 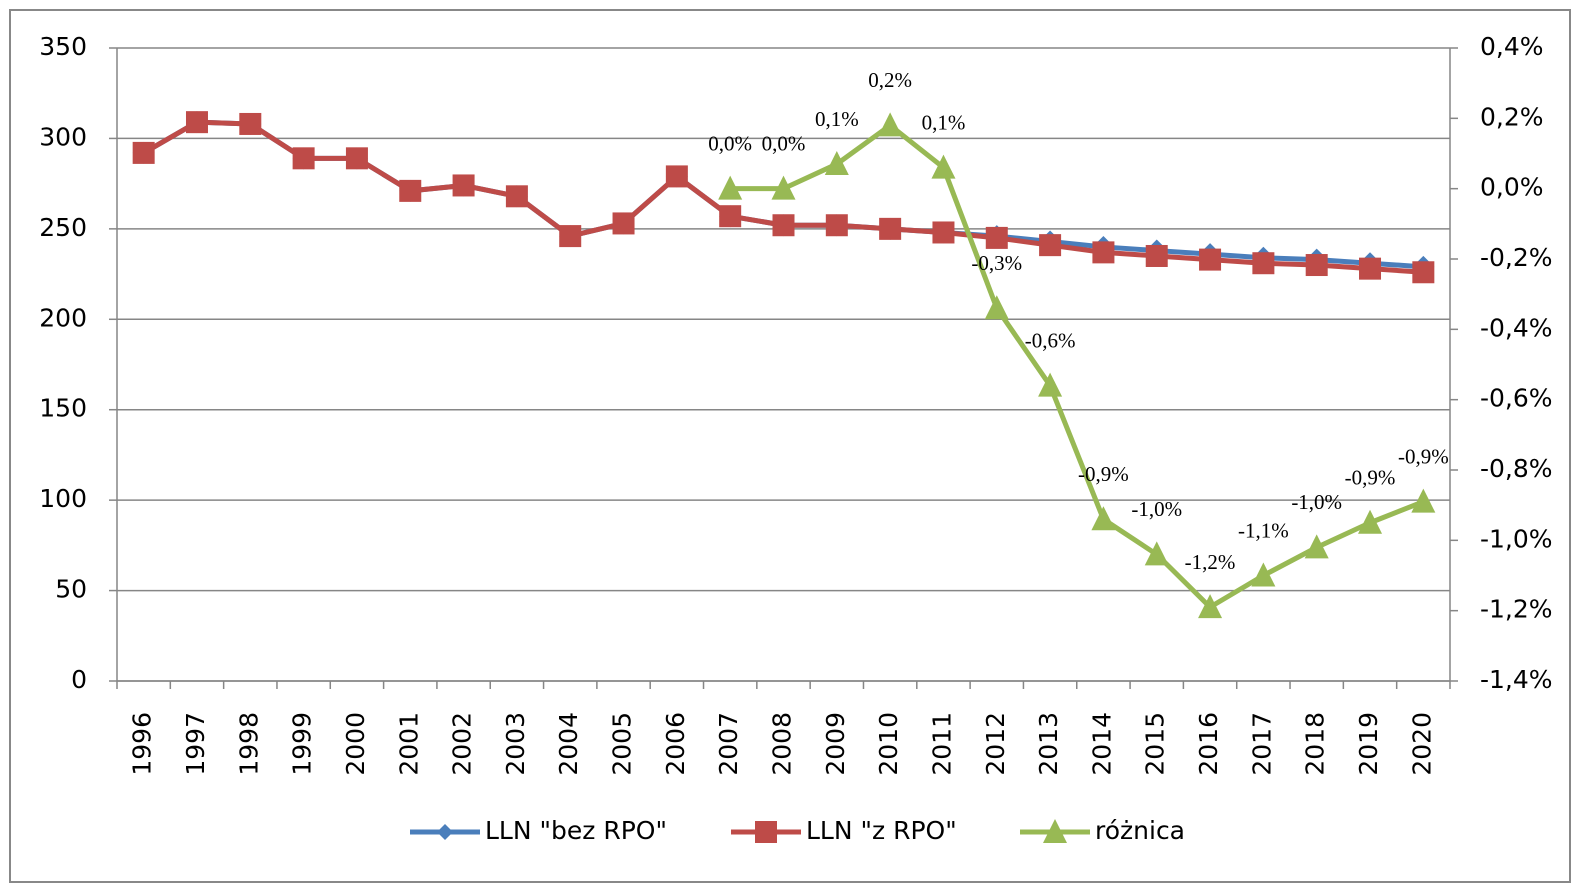 I want to click on y-tick-label: 300, so click(x=63, y=136).